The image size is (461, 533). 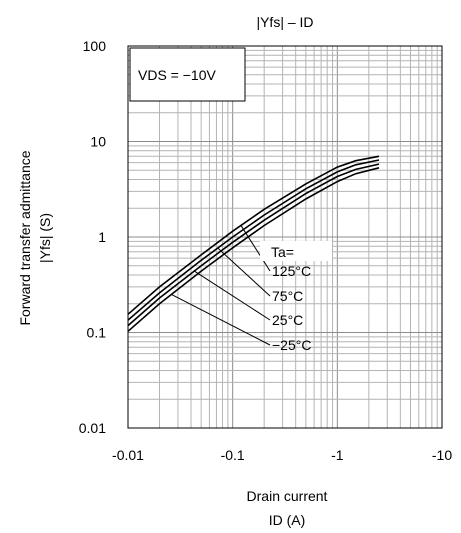 I want to click on chart-title: |Yfs| – ID, so click(x=284, y=22).